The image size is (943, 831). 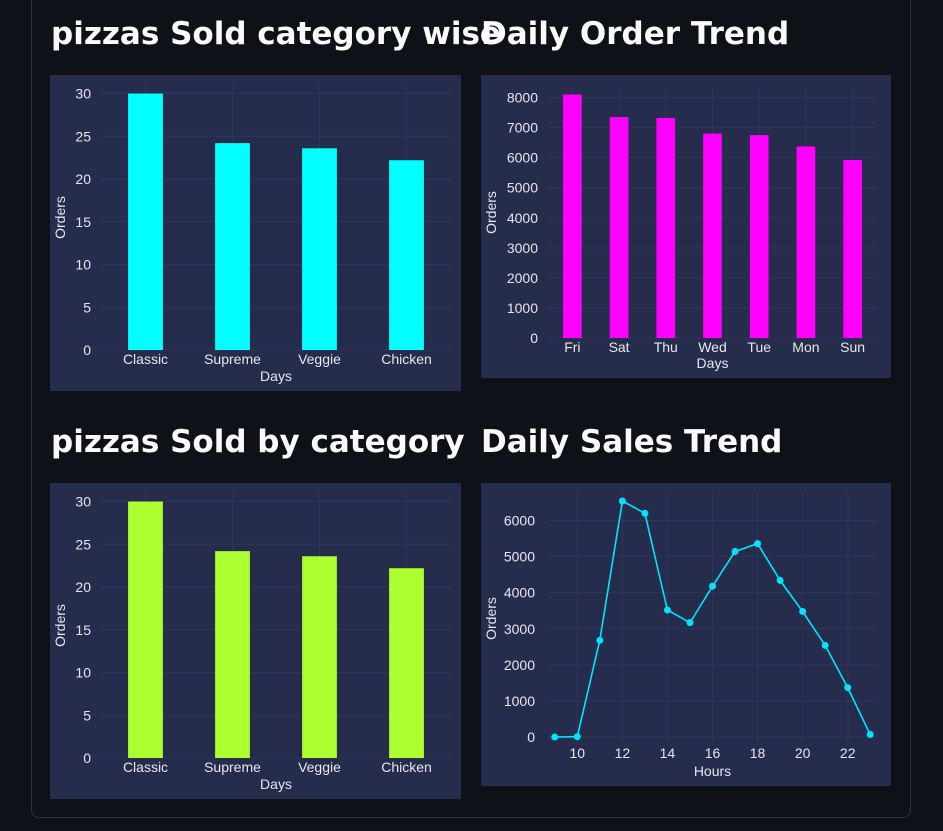 What do you see at coordinates (806, 242) in the screenshot?
I see `bar-mon` at bounding box center [806, 242].